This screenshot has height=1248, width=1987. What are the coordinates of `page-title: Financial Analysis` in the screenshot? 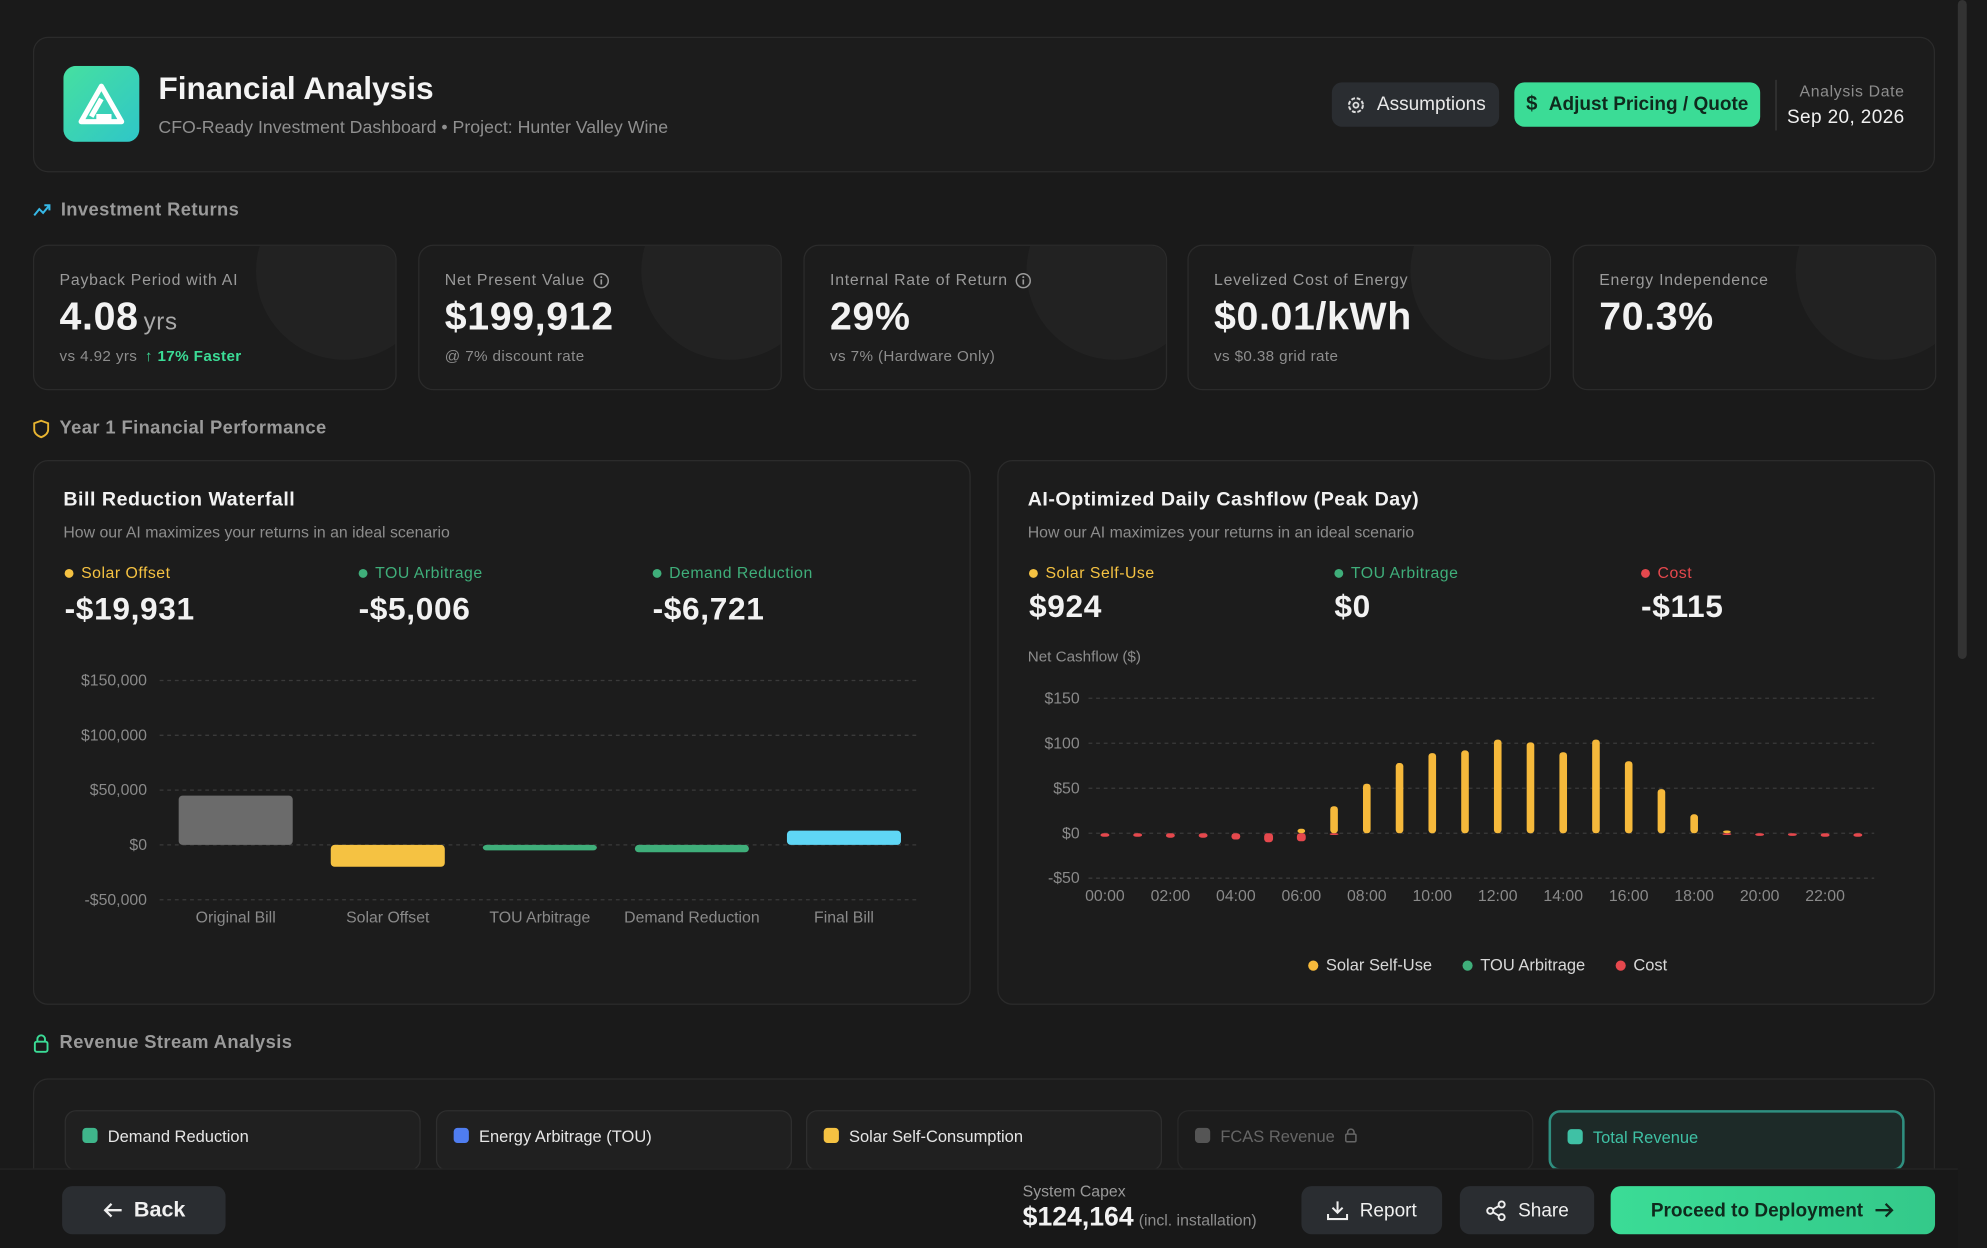 It's located at (296, 88).